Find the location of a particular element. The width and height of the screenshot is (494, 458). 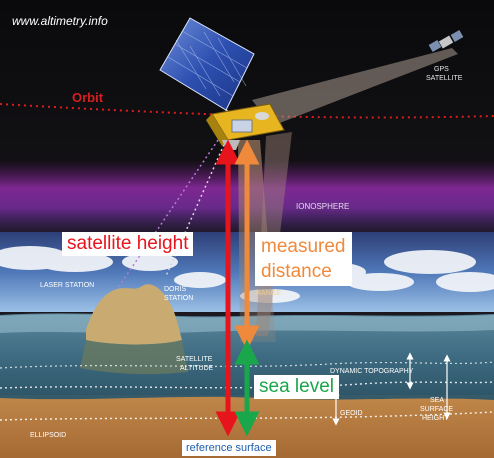

watermark: www.altimetry.info is located at coordinates (60, 21).